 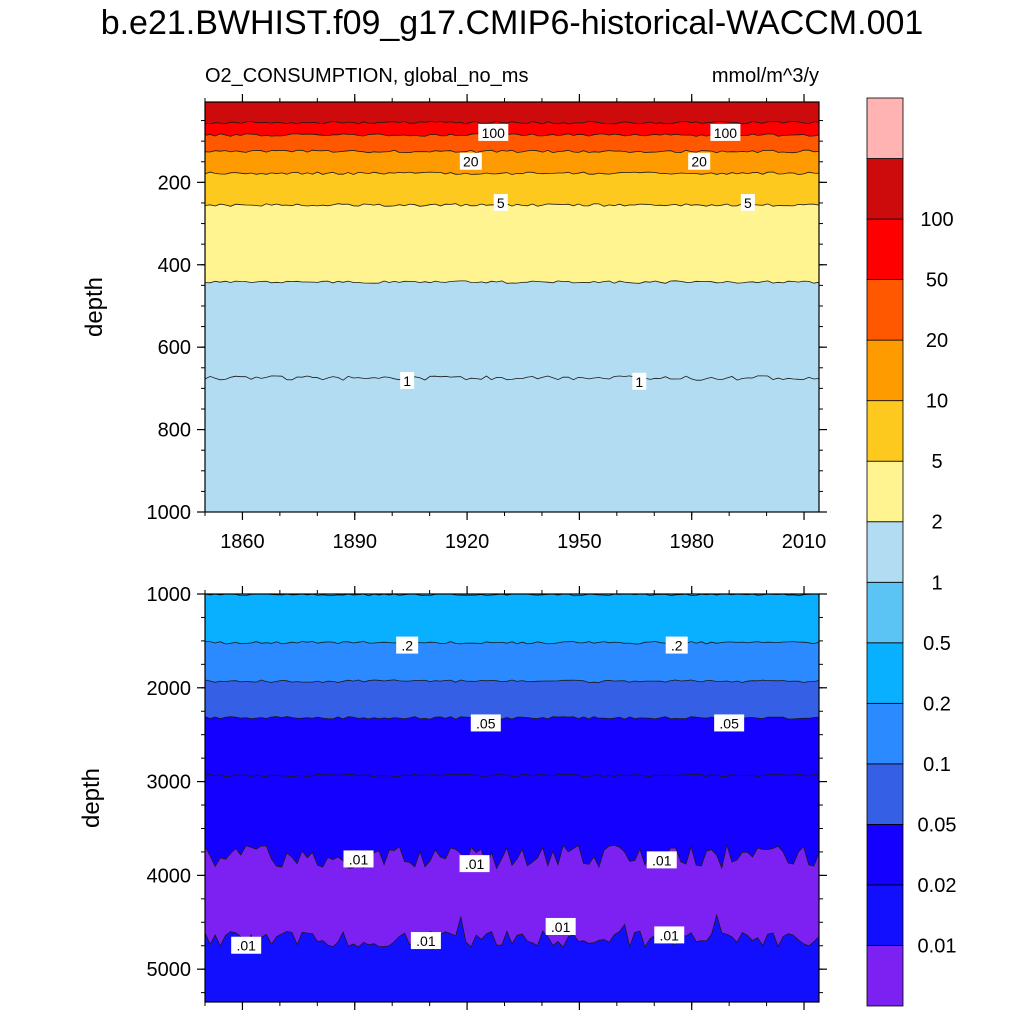 I want to click on x-tick-label: 1920, so click(x=467, y=542).